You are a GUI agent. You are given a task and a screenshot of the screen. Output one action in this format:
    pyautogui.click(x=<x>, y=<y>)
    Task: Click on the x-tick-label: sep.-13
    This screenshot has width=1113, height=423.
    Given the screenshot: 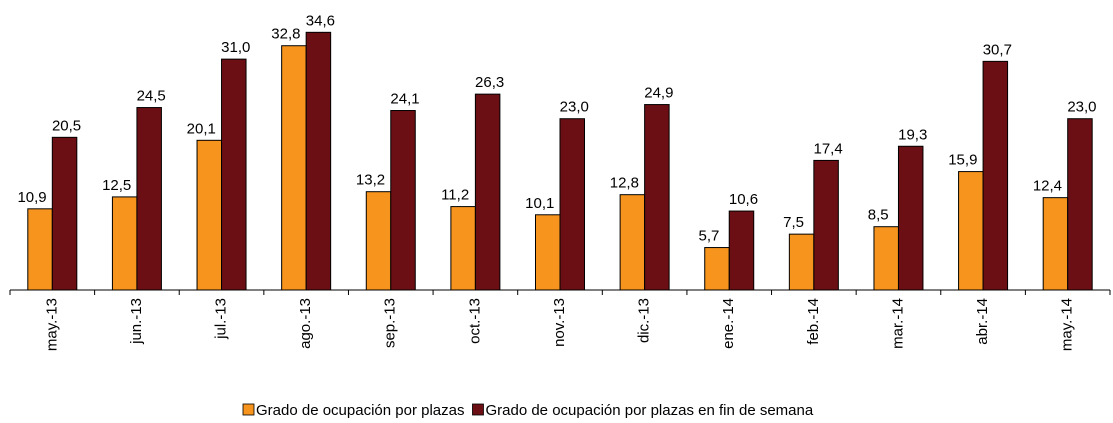 What is the action you would take?
    pyautogui.click(x=390, y=323)
    